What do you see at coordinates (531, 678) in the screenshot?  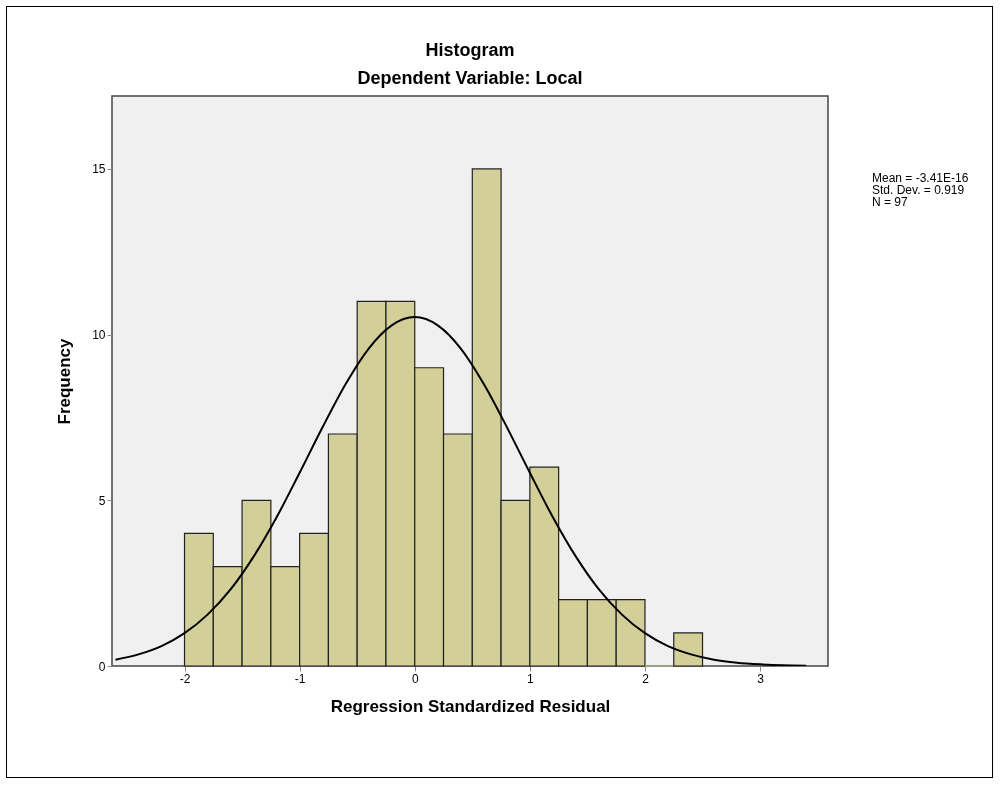 I see `x-tick-label: 1` at bounding box center [531, 678].